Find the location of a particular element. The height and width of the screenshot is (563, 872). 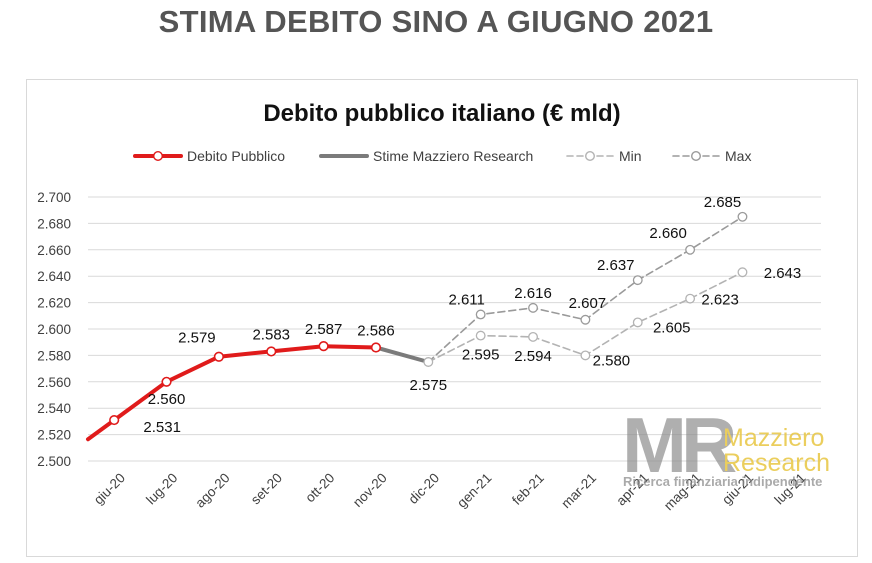

y-tick-label: 2.660 is located at coordinates (54, 250).